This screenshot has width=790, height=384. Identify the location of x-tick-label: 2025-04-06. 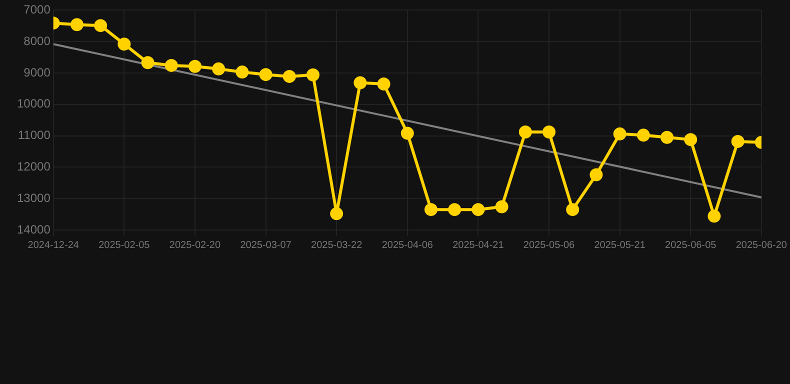
(408, 245).